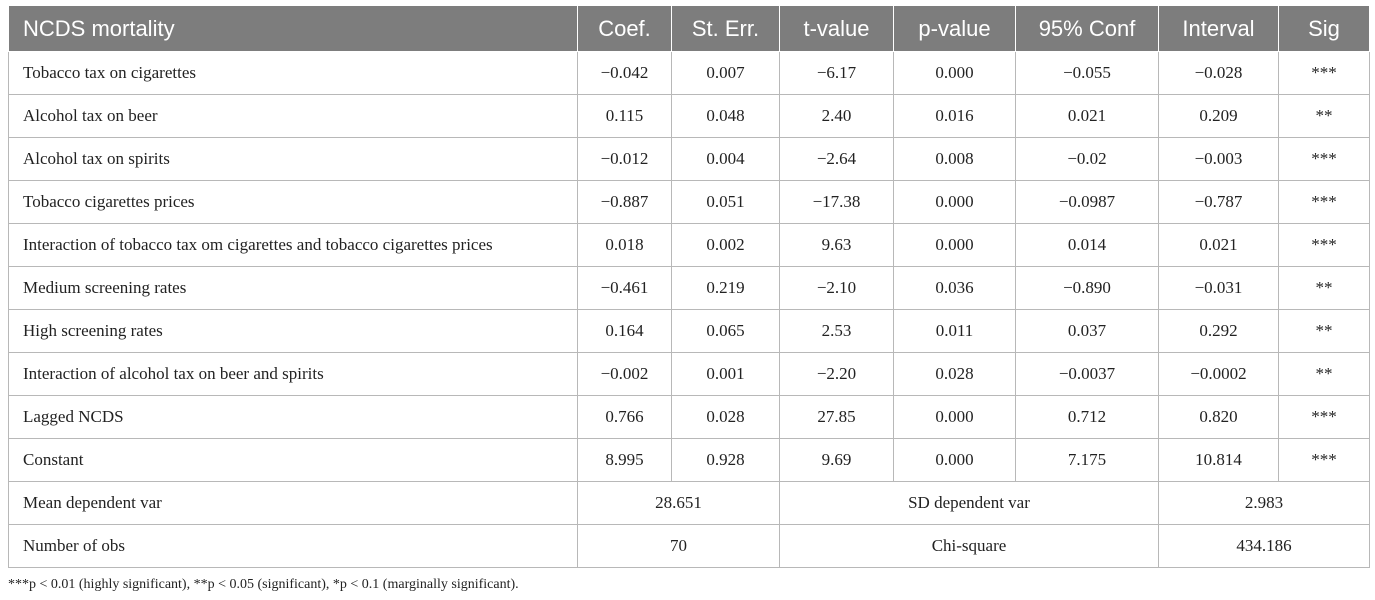 Image resolution: width=1375 pixels, height=600 pixels. What do you see at coordinates (1218, 73) in the screenshot?
I see `cell: −0.028` at bounding box center [1218, 73].